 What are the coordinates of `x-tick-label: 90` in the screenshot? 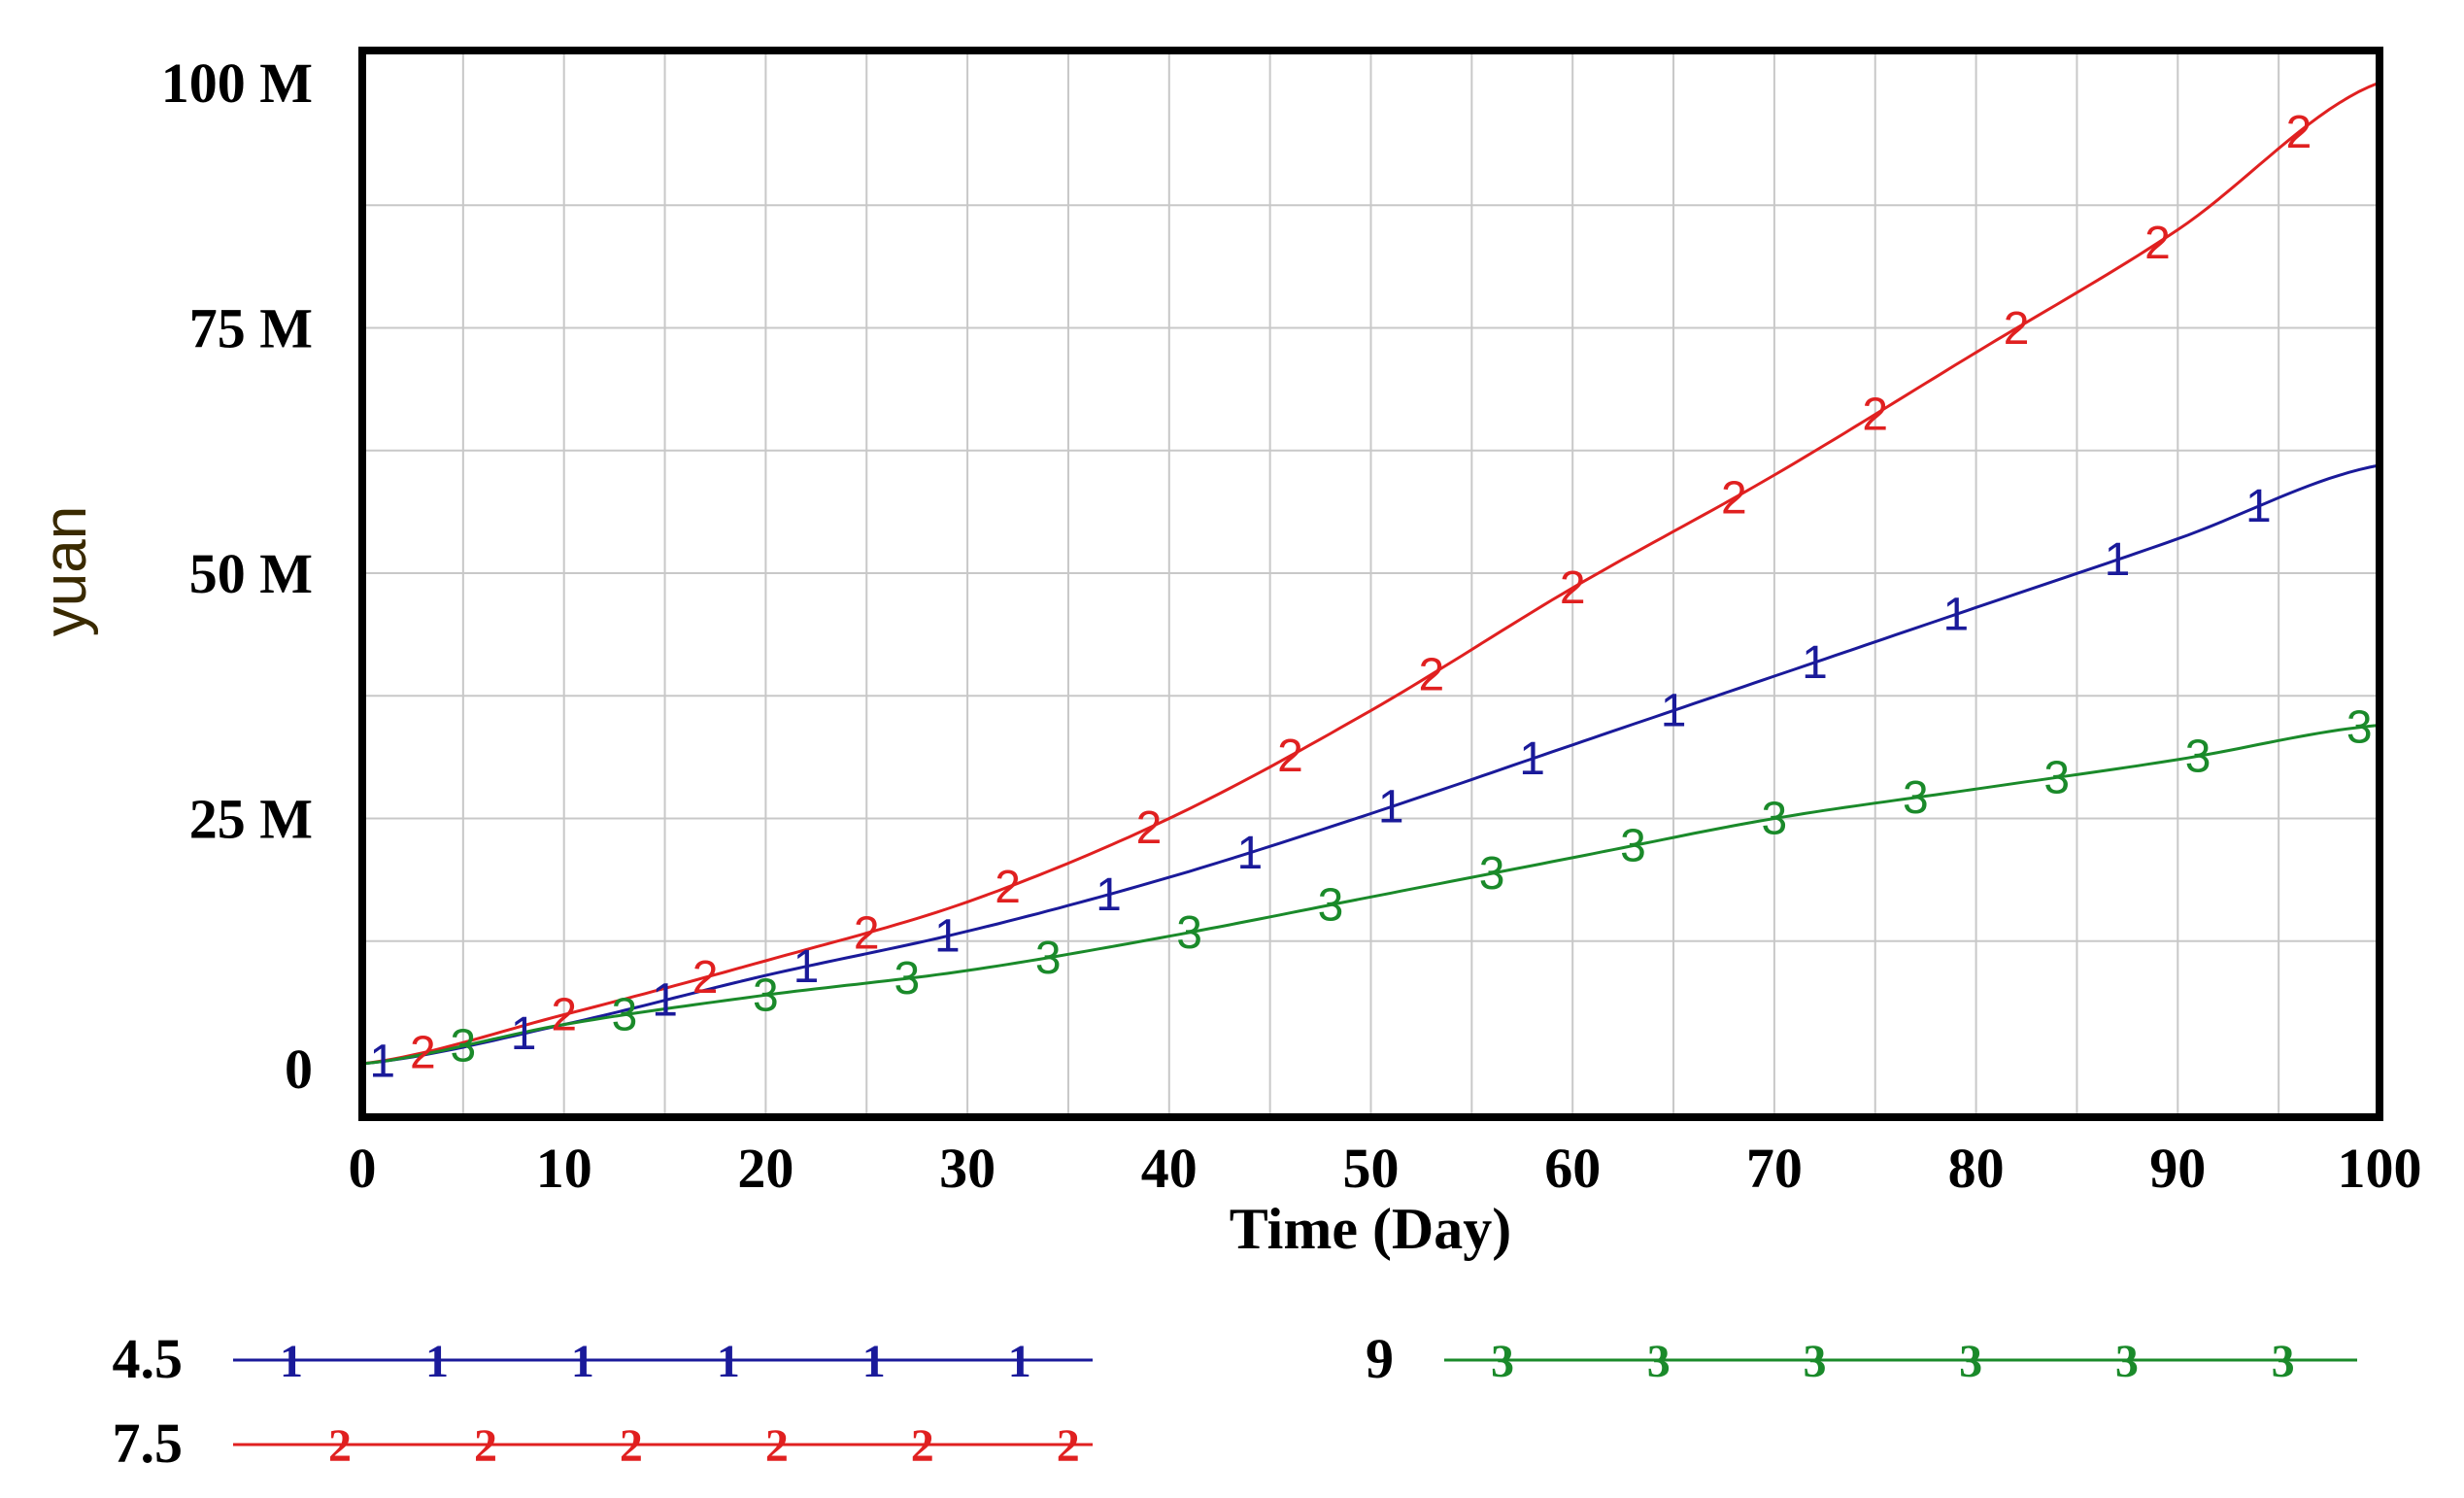 It's located at (2177, 1168).